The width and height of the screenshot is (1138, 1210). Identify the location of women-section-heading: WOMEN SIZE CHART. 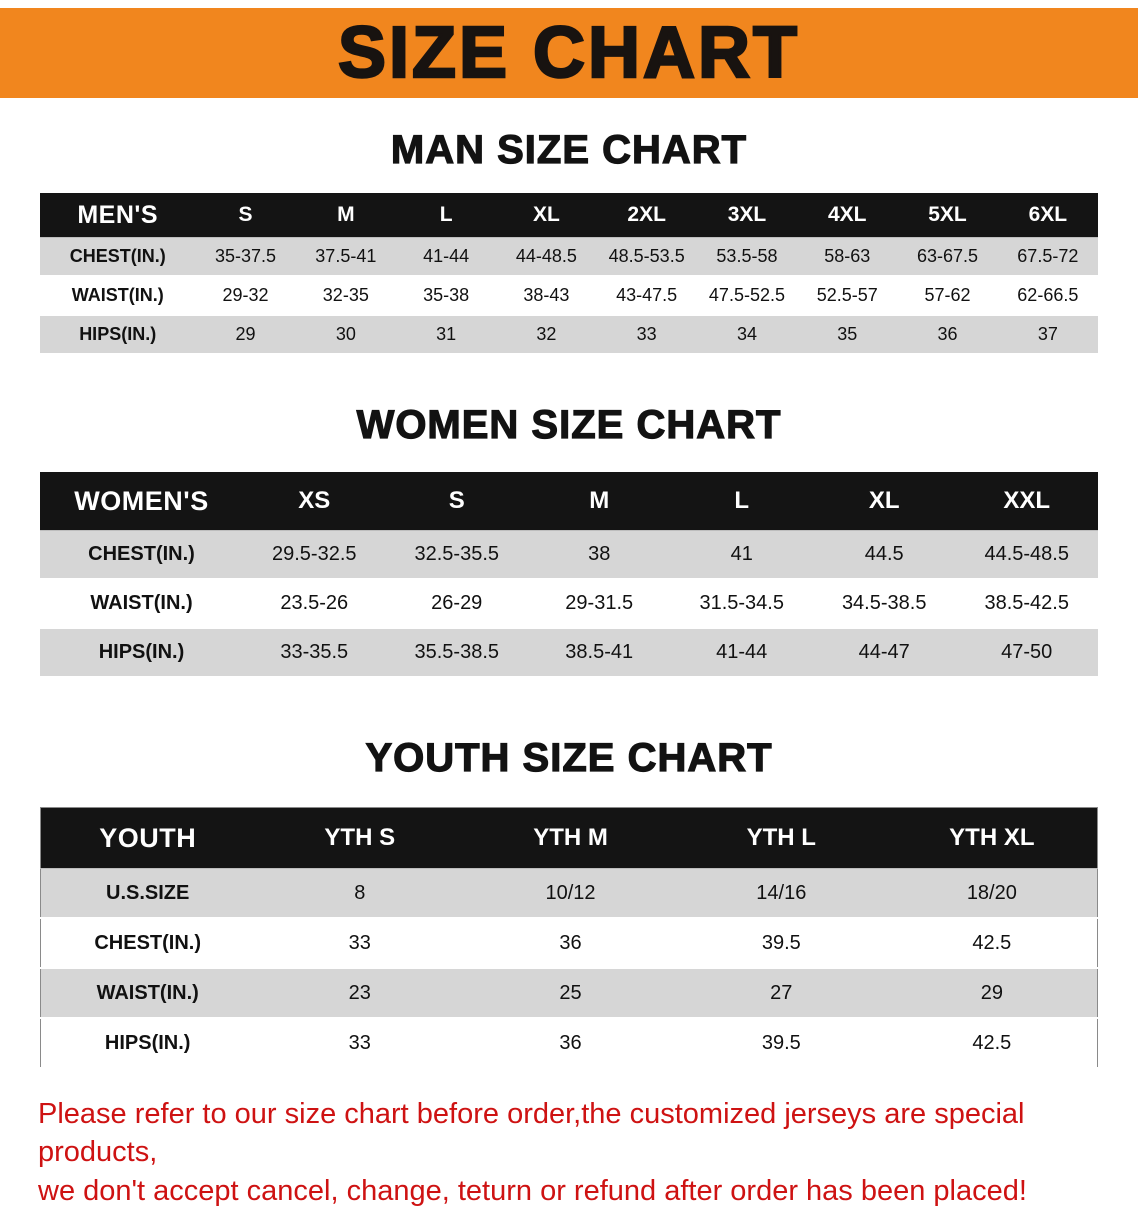
(569, 424).